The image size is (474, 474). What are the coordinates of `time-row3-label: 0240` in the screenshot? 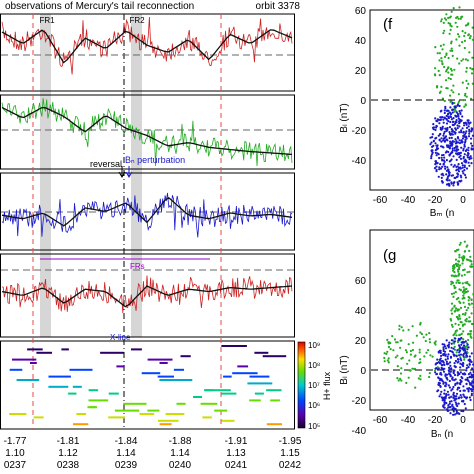 It's located at (180, 465).